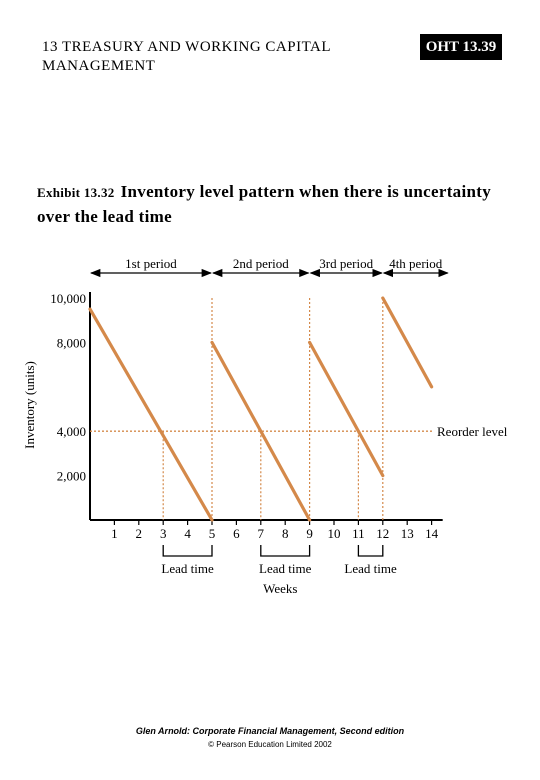  I want to click on x-tick-label: 9, so click(309, 533).